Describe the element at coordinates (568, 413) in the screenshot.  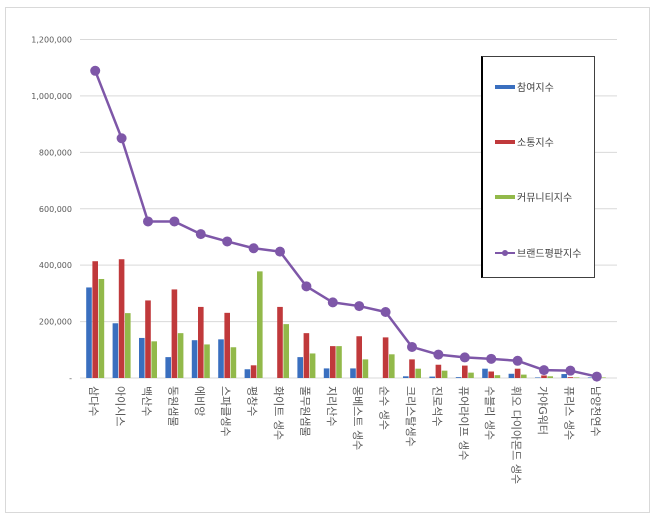
I see `x-axis-category-label: 퓨리스 생수` at that location.